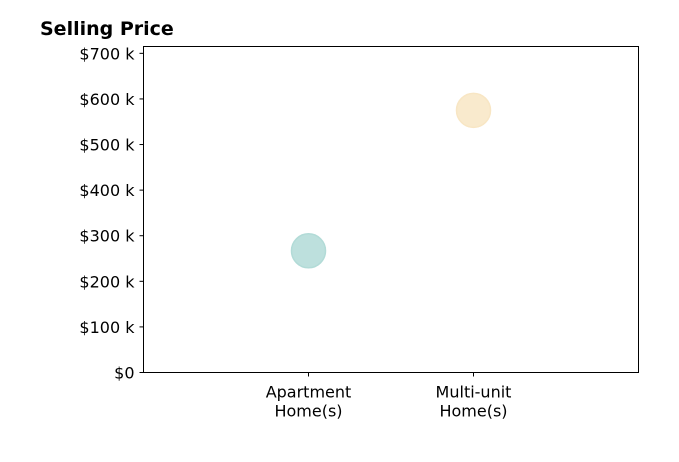  I want to click on x-tick-label-line: Multi-unit, so click(474, 392).